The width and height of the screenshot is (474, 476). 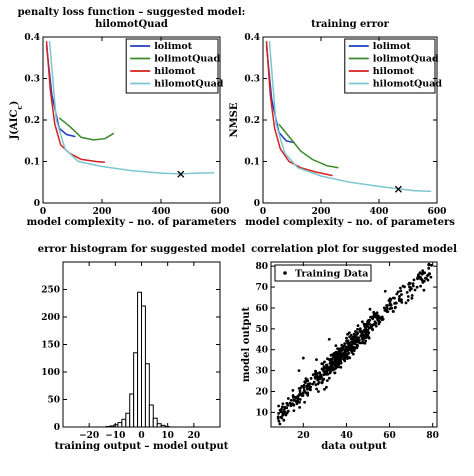 I want to click on y-axis-label: NMSE, so click(x=234, y=119).